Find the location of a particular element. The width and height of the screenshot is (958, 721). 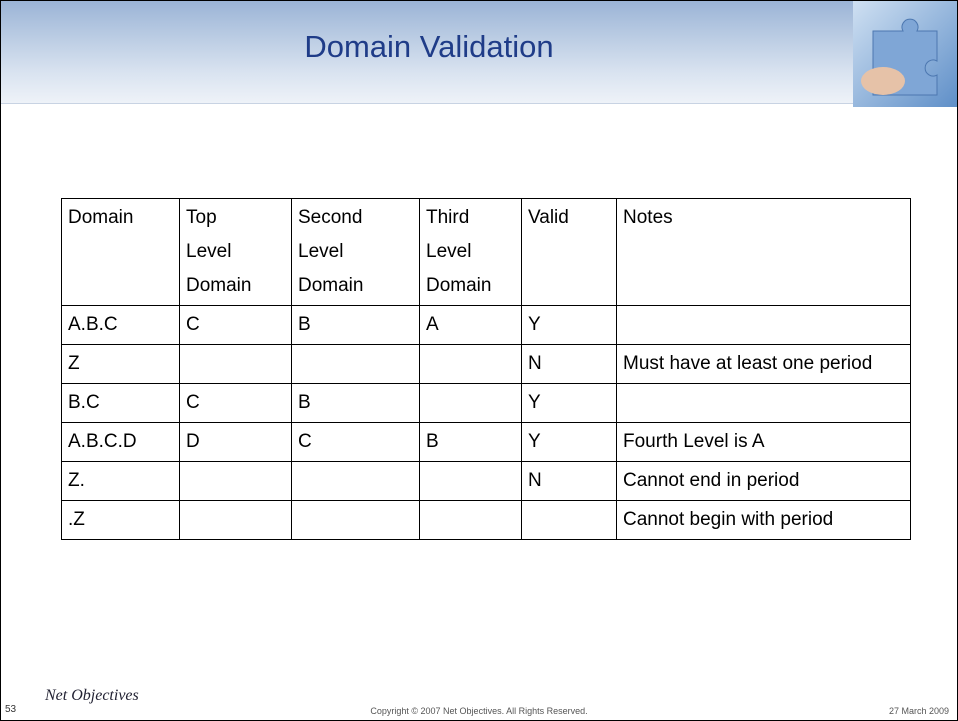

table-cell: B.C is located at coordinates (120, 403).